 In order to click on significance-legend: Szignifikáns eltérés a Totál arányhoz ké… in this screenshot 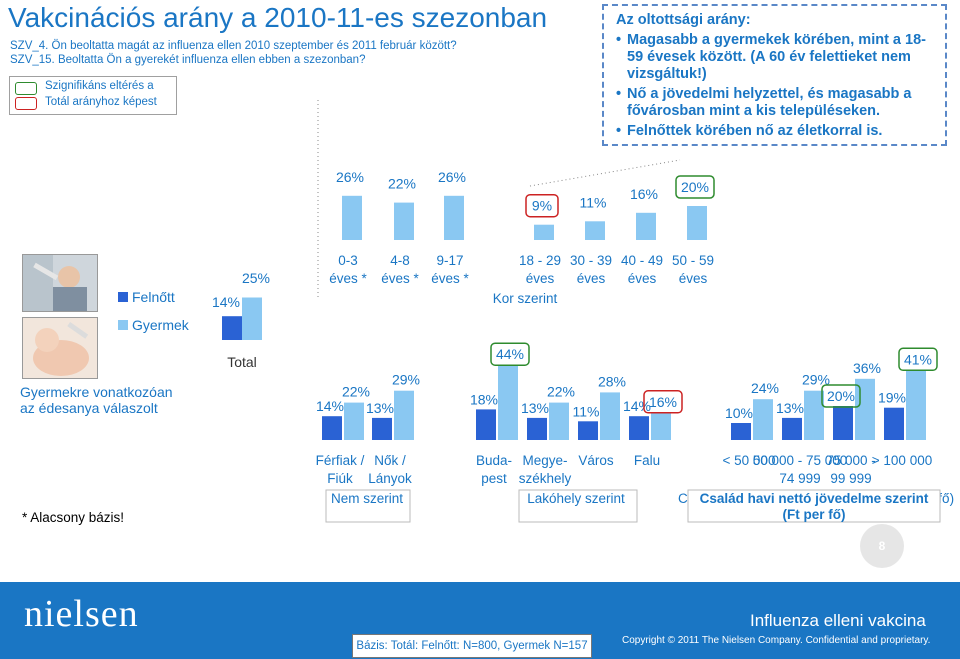, I will do `click(93, 95)`.